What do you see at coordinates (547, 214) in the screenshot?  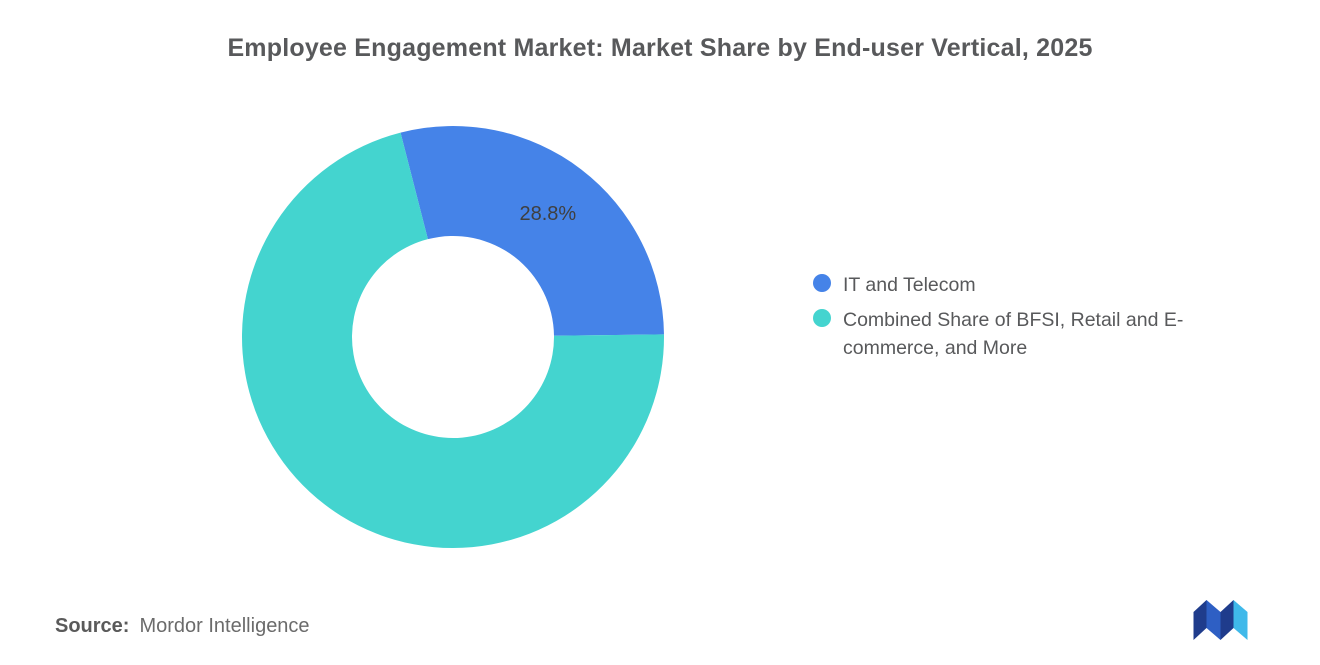 I see `donut-data-label: 28.8%` at bounding box center [547, 214].